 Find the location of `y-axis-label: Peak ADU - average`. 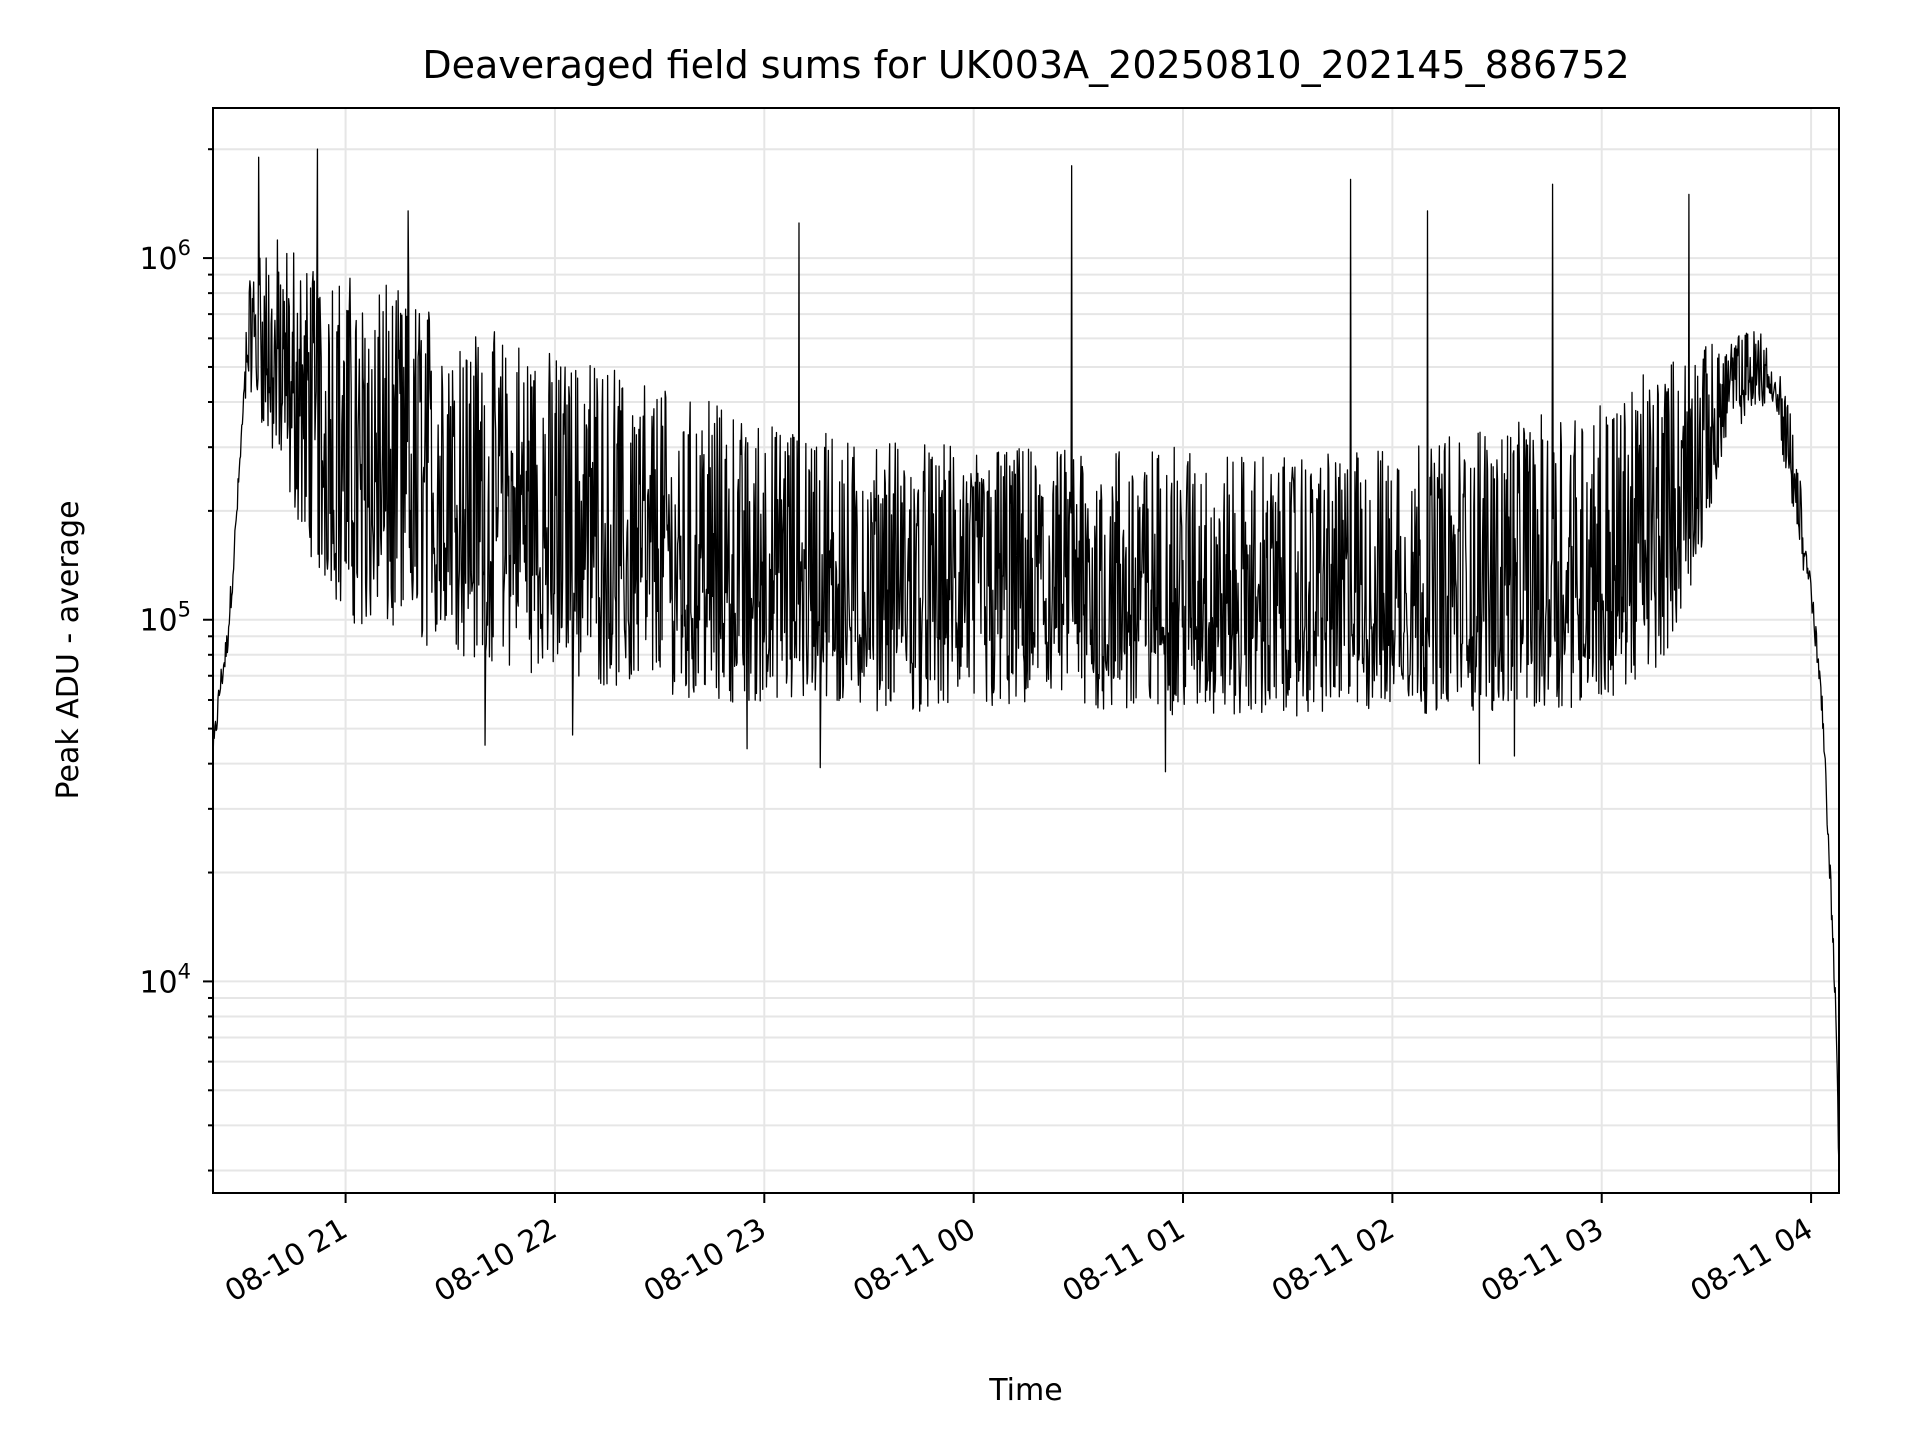

y-axis-label: Peak ADU - average is located at coordinates (68, 649).